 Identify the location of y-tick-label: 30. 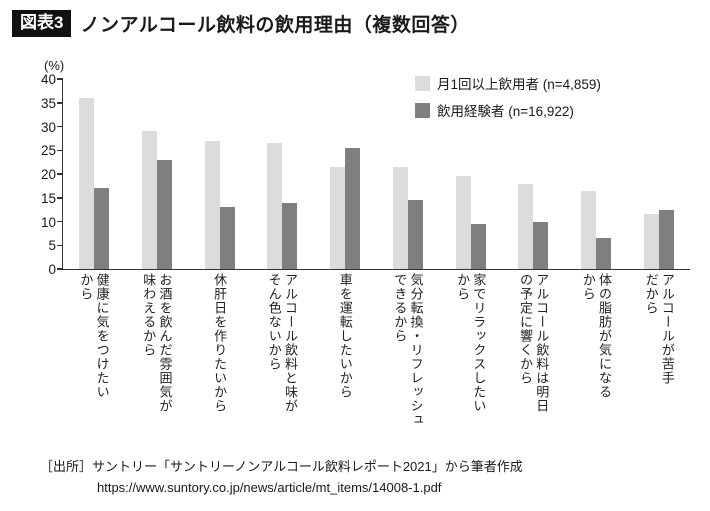
(48, 127).